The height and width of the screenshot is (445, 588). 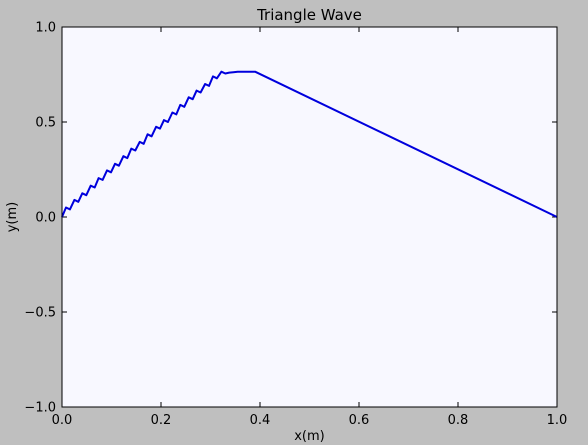 I want to click on y-axis-label: y(m), so click(x=12, y=217).